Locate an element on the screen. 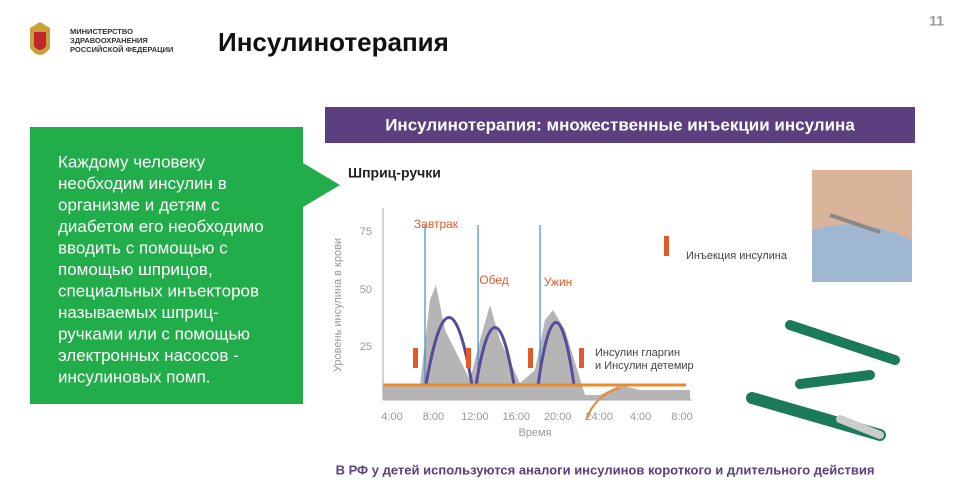 This screenshot has width=960, height=497. diagram is located at coordinates (537, 314).